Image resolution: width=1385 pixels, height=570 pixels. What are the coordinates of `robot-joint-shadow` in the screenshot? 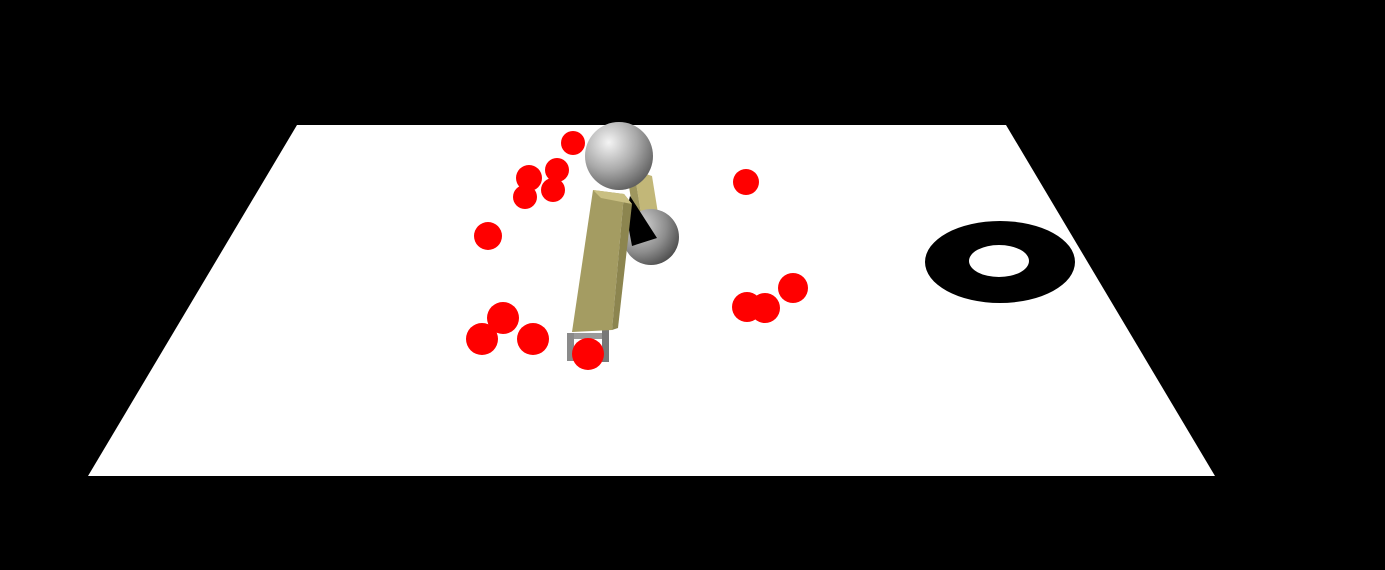 It's located at (641, 221).